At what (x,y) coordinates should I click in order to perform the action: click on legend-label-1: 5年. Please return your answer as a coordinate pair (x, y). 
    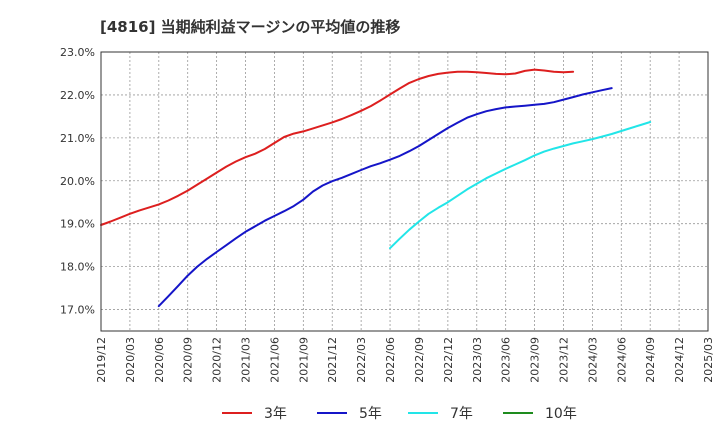
    Looking at the image, I should click on (370, 414).